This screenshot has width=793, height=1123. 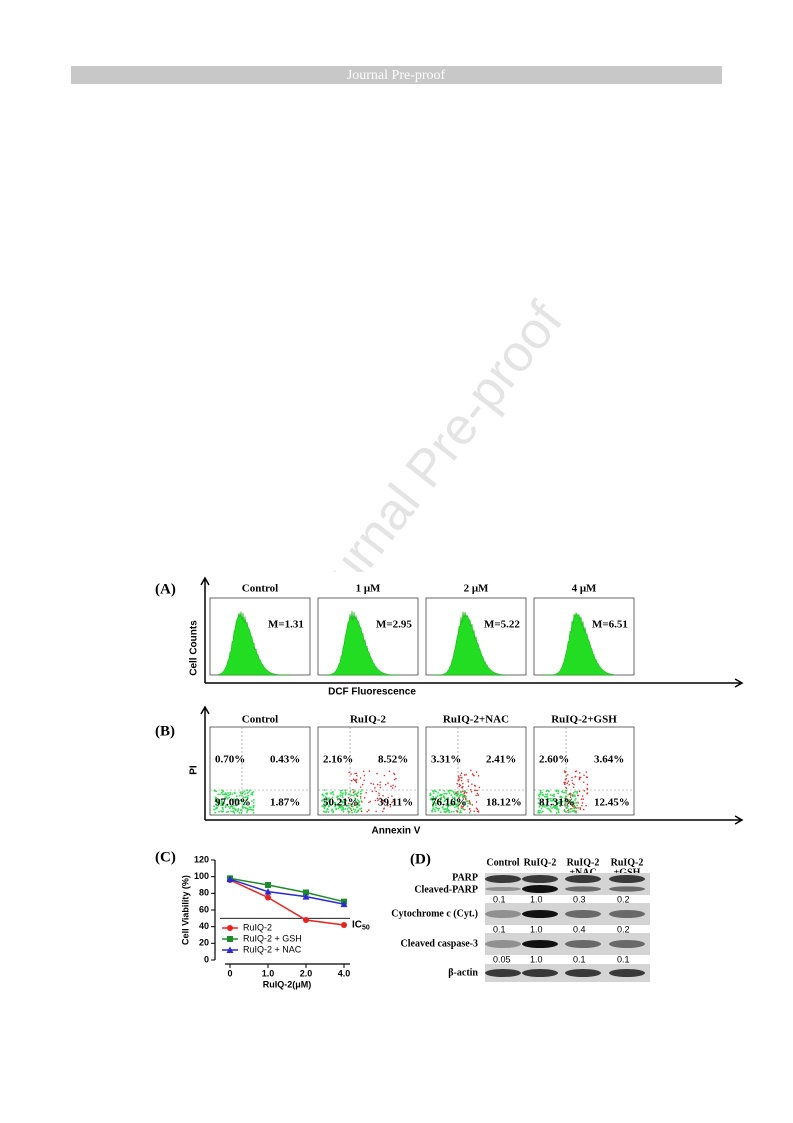 What do you see at coordinates (396, 75) in the screenshot?
I see `header-bar` at bounding box center [396, 75].